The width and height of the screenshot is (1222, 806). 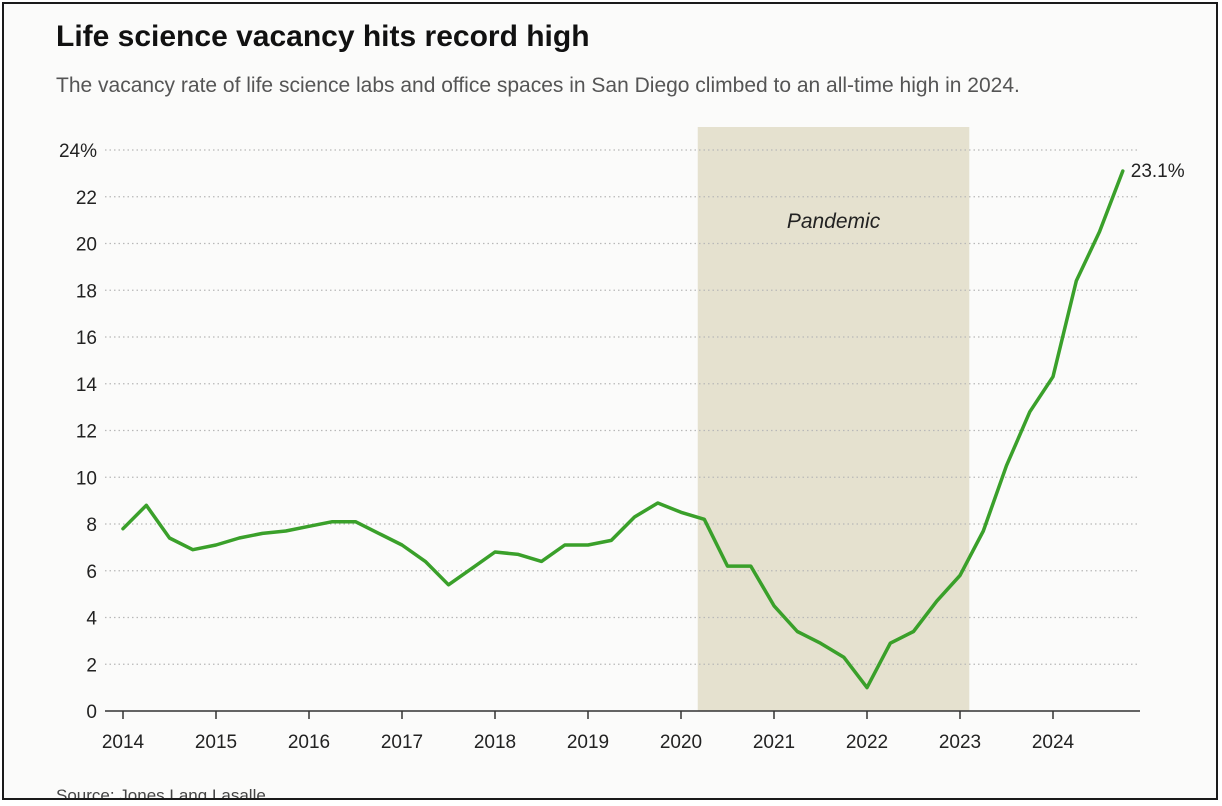 I want to click on y-tick-label: 20, so click(x=86, y=245).